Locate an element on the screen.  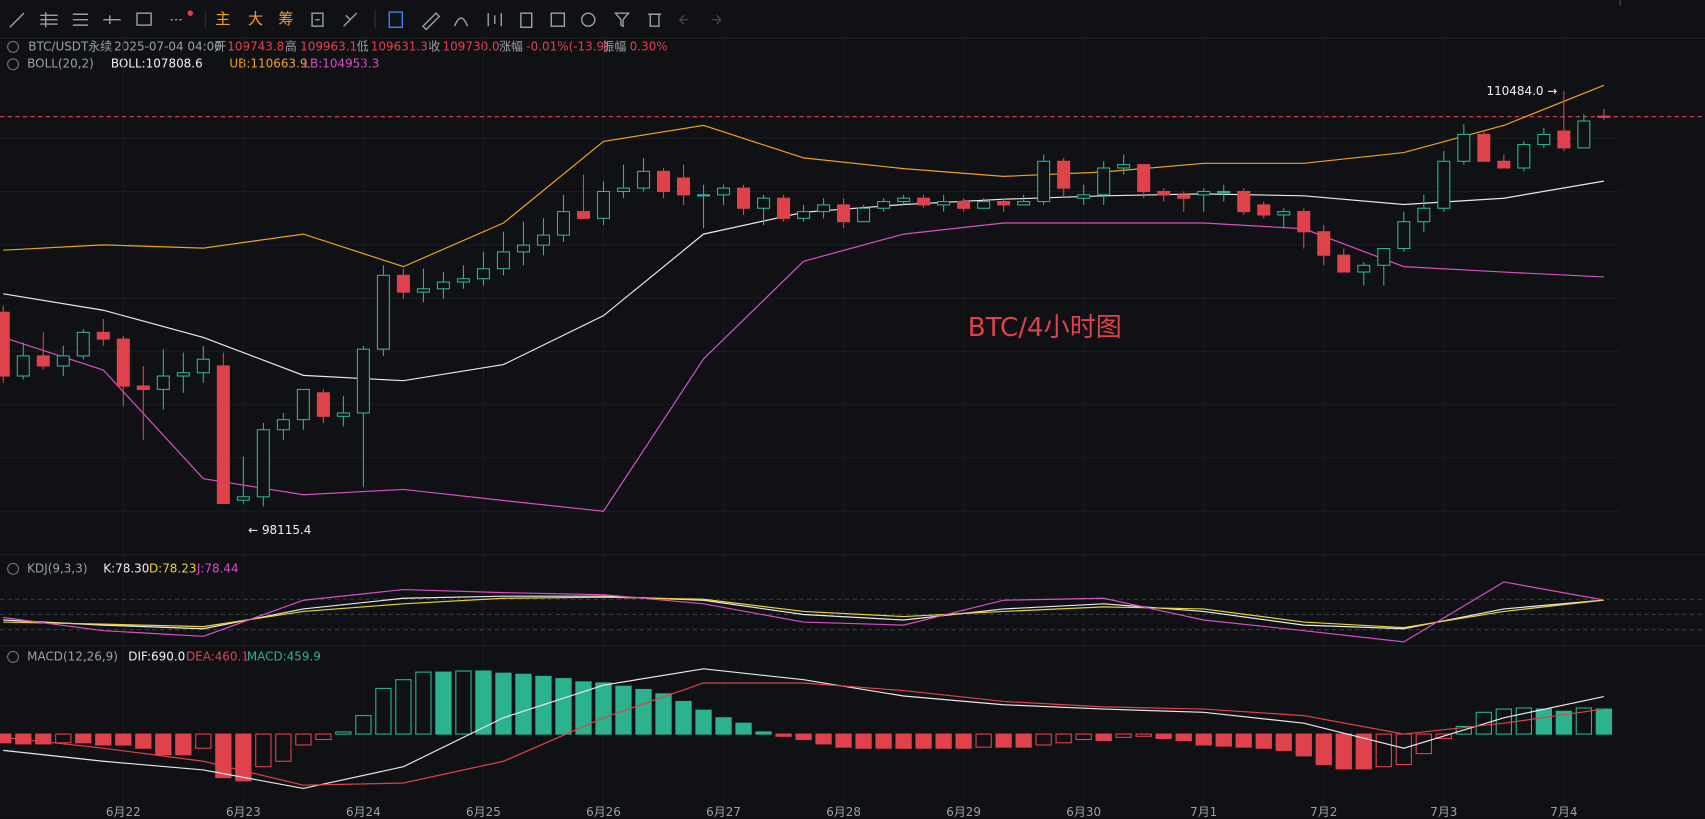
indicator-value: UB:110663.9 is located at coordinates (268, 64).